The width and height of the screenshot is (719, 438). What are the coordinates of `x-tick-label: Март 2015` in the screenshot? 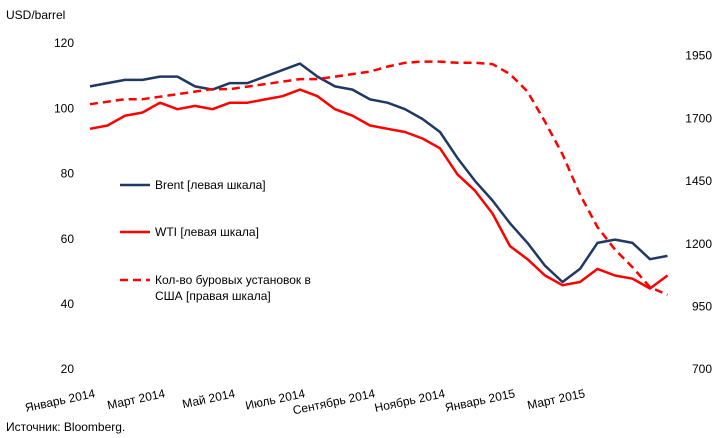 It's located at (556, 399).